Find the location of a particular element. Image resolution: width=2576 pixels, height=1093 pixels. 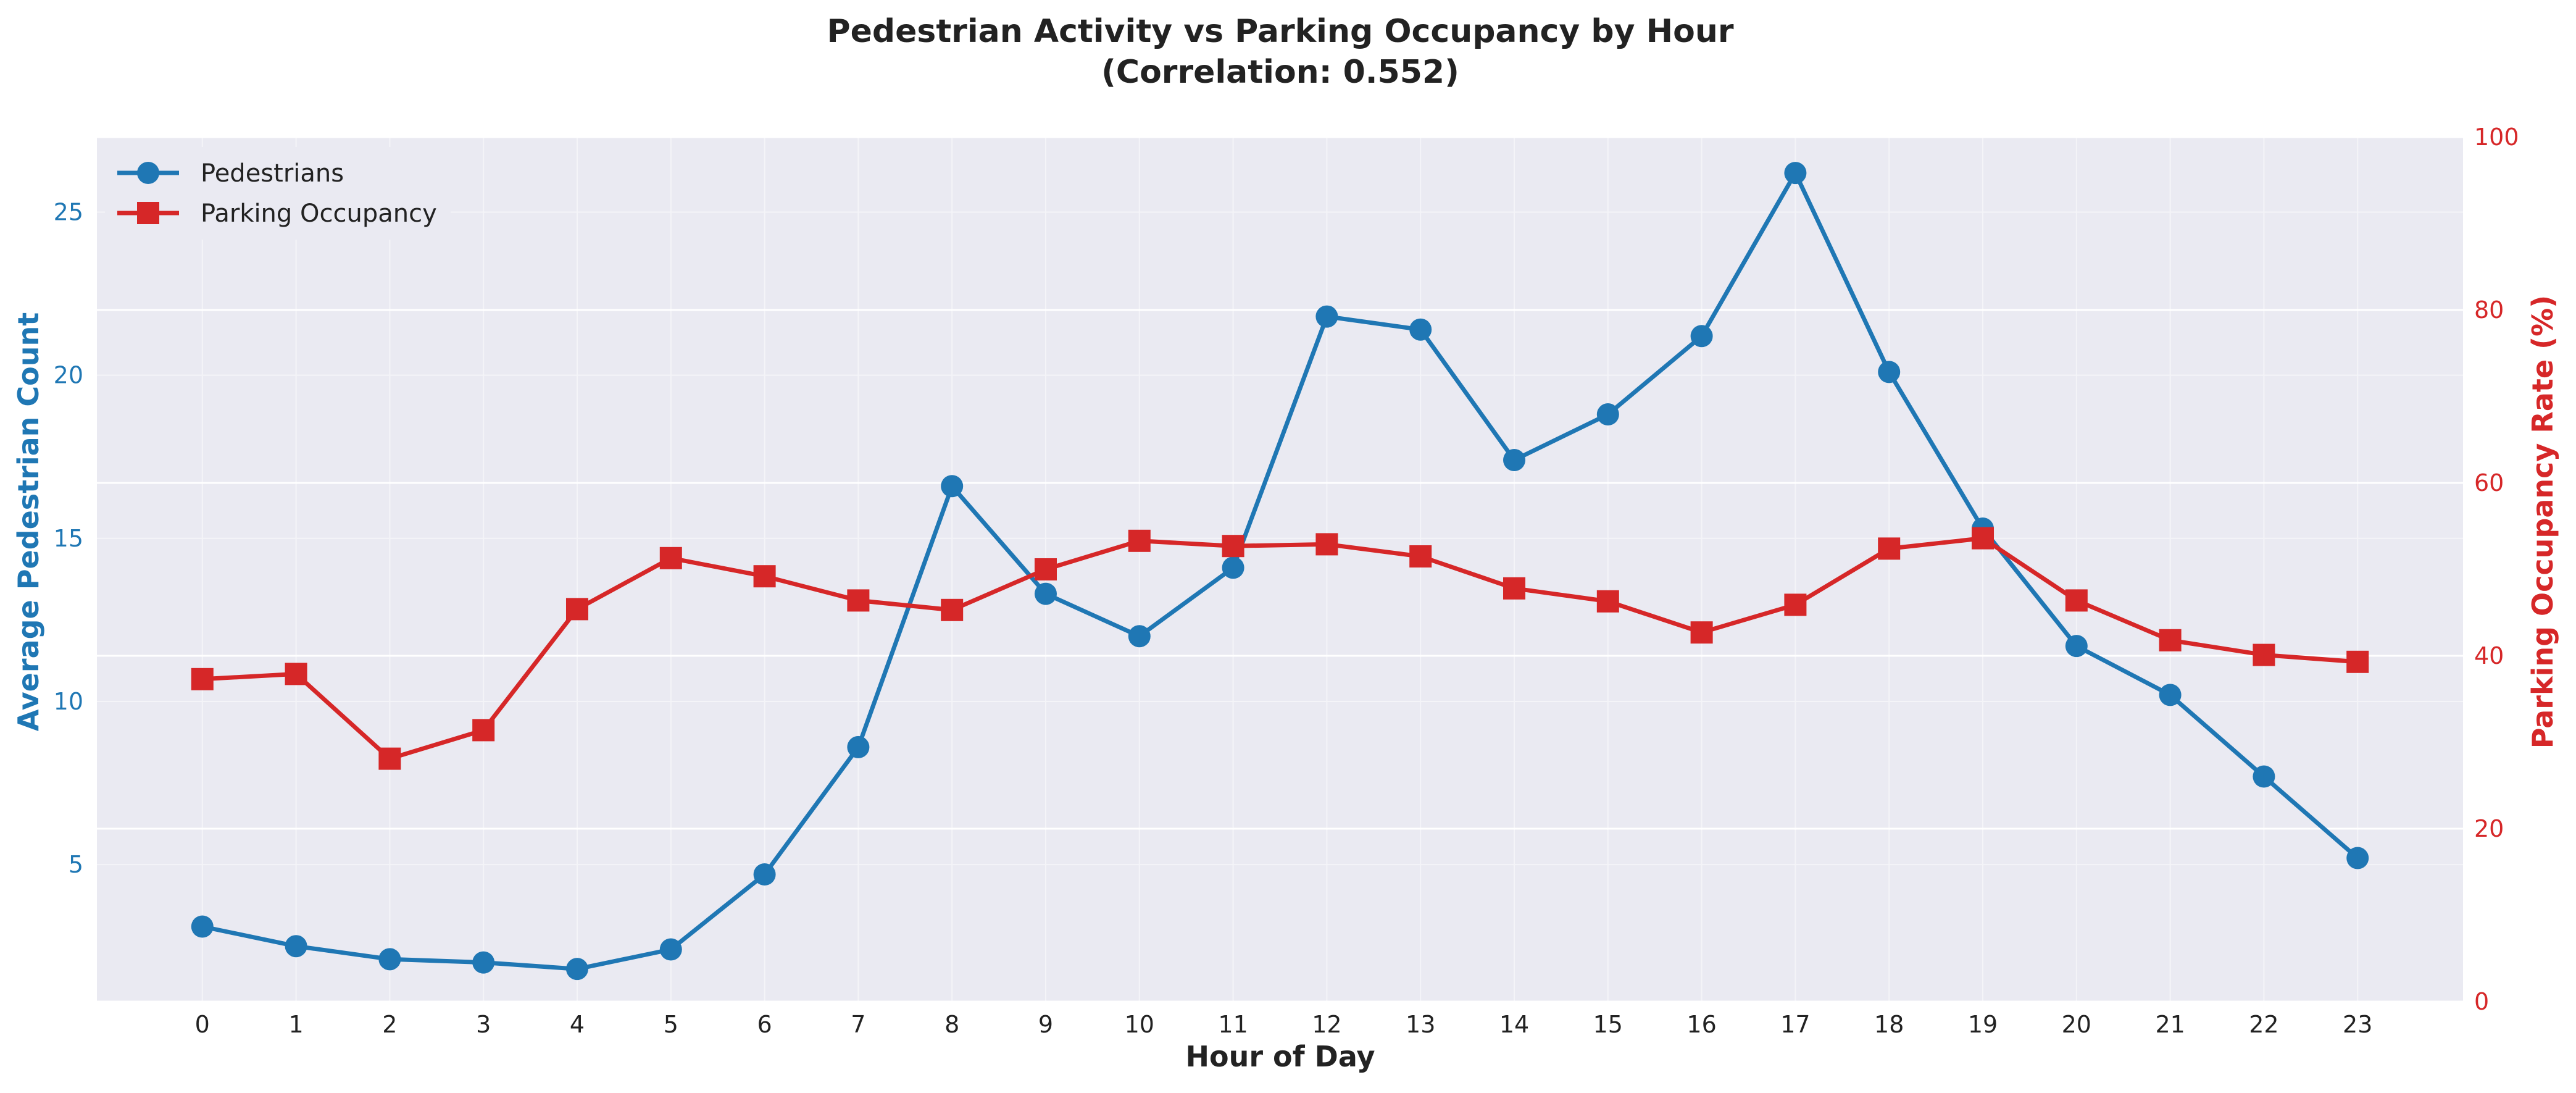

x-tick-label: 3 is located at coordinates (483, 1024).